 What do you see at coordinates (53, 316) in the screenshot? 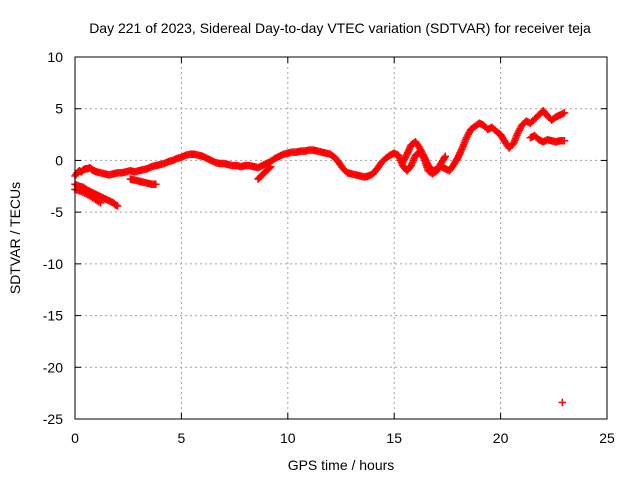
I see `y-tick-label: -15` at bounding box center [53, 316].